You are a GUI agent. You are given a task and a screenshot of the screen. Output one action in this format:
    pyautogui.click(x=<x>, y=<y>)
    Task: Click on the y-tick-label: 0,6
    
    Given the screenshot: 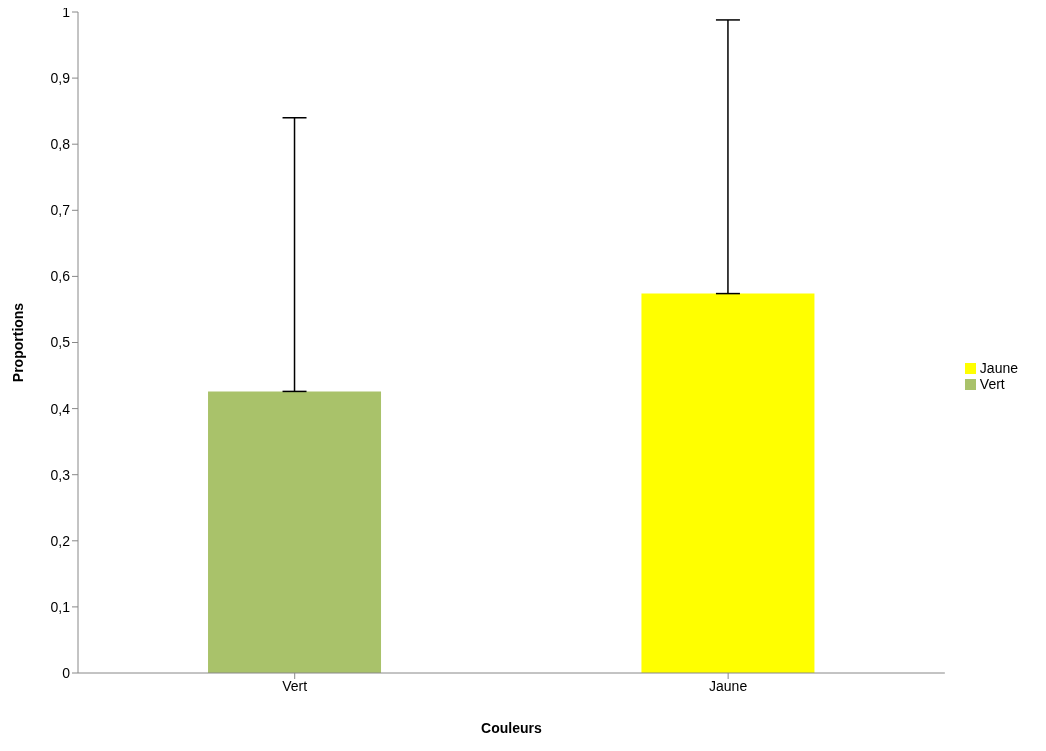 What is the action you would take?
    pyautogui.click(x=60, y=276)
    